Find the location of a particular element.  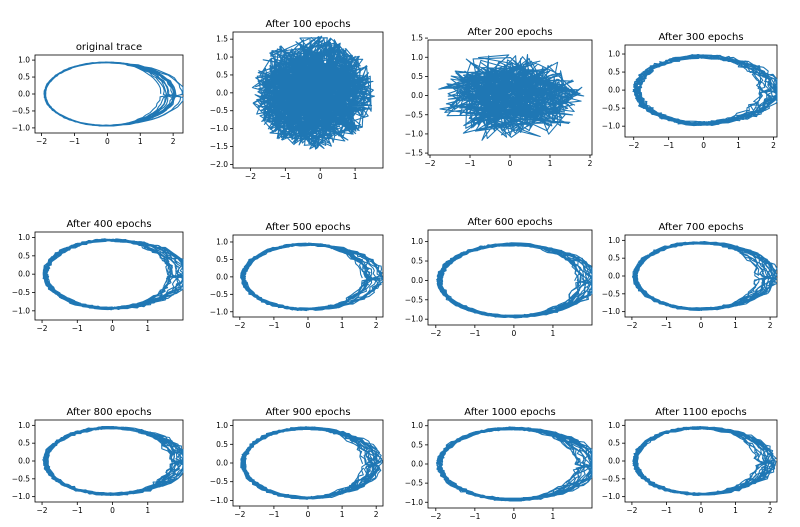

panel-title: After 700 epochs is located at coordinates (701, 227).